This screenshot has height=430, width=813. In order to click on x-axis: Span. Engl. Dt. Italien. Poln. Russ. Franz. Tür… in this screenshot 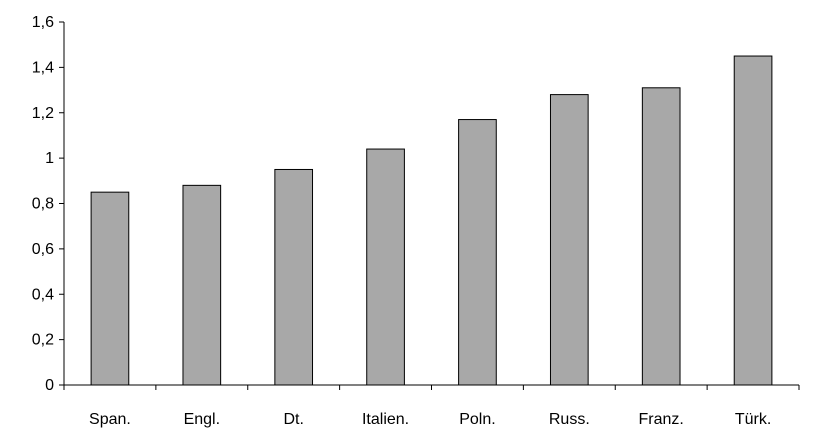, I will do `click(431, 406)`.